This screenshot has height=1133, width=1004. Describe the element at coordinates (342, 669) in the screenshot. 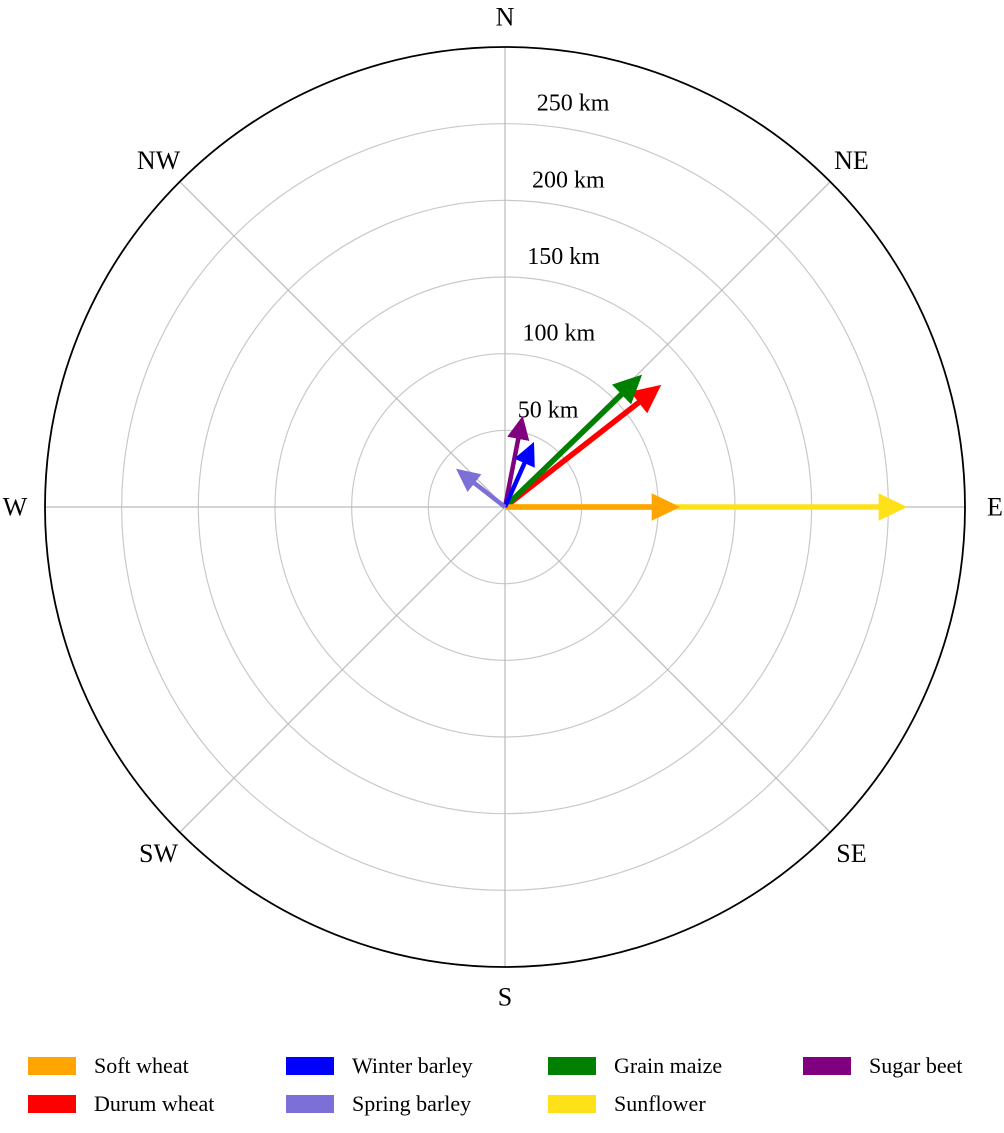

I see `grid-spoke-sw` at that location.